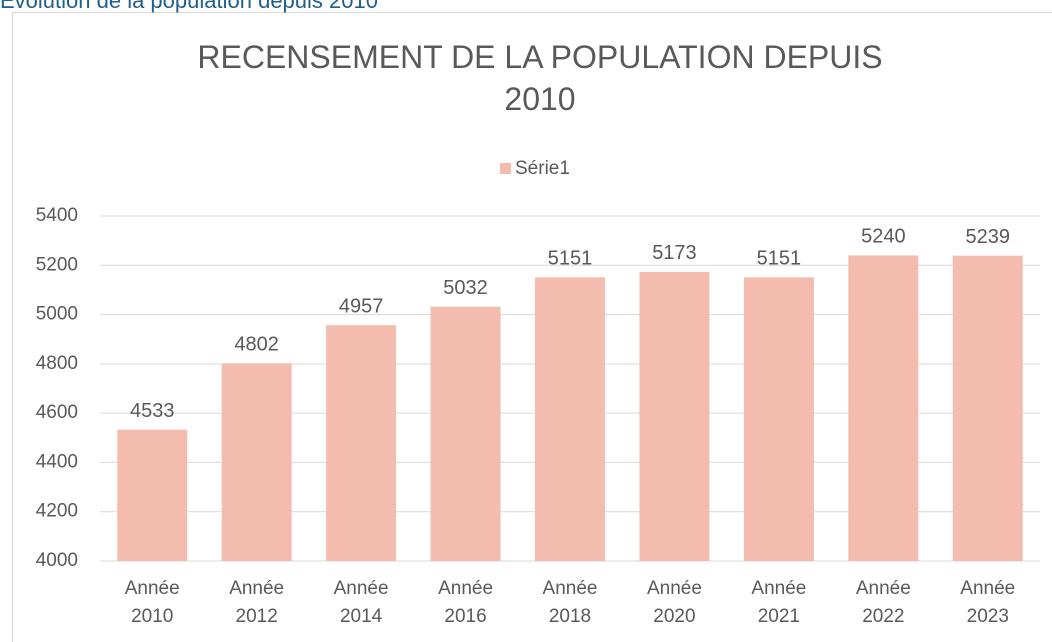  I want to click on x-tick-label: Année 2023, so click(987, 602).